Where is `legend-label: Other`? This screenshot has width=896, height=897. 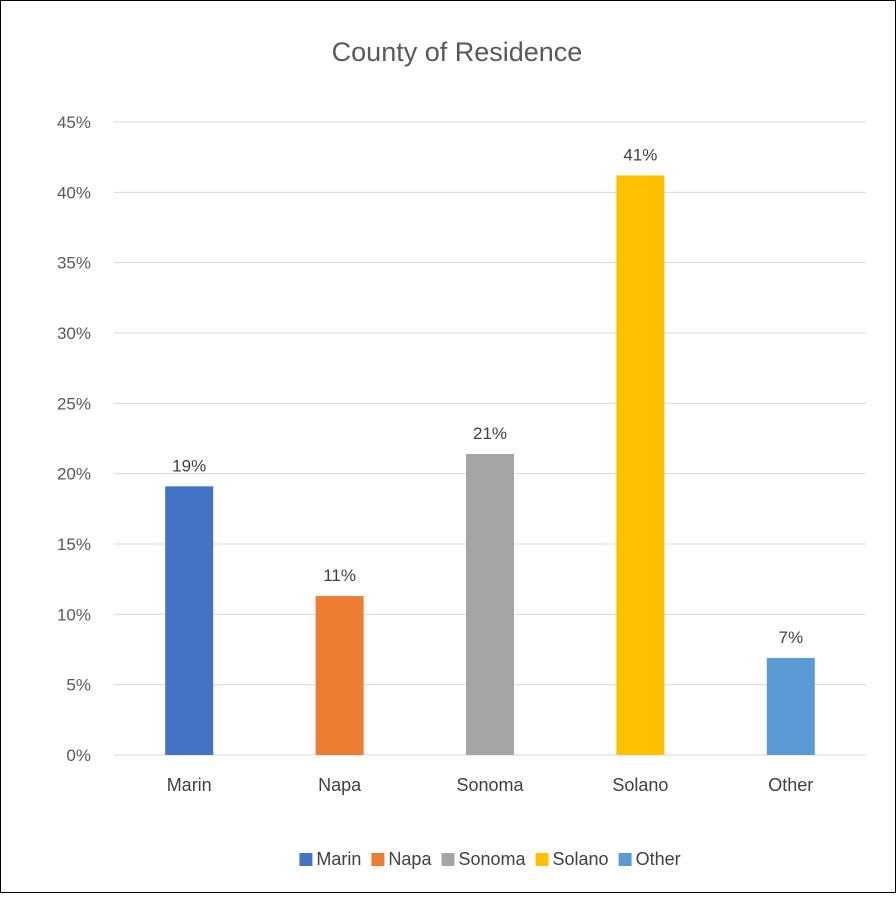
legend-label: Other is located at coordinates (658, 859).